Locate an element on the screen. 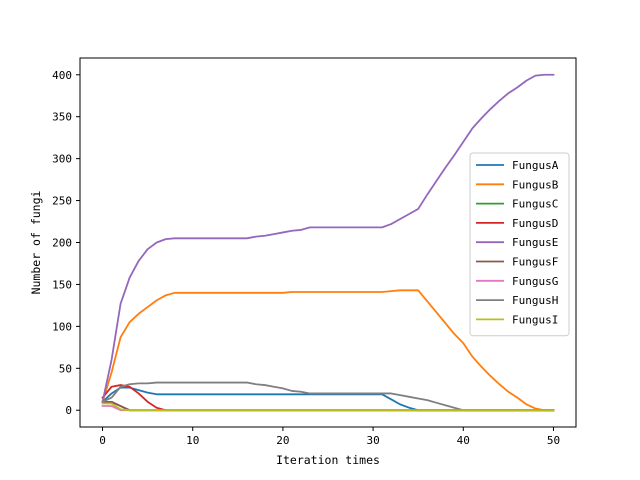 Image resolution: width=640 pixels, height=480 pixels. x-tick-label: 40 is located at coordinates (463, 440).